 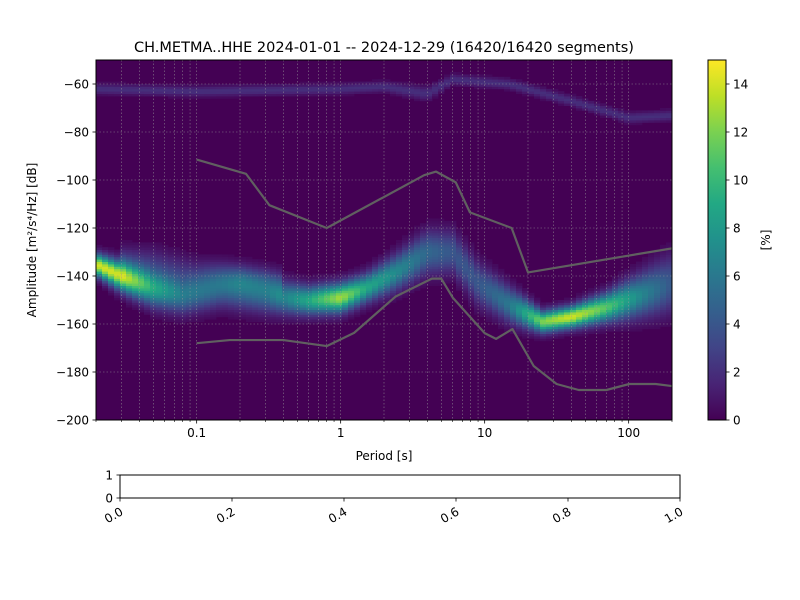 I want to click on x-tick-label: 0.1, so click(x=196, y=433).